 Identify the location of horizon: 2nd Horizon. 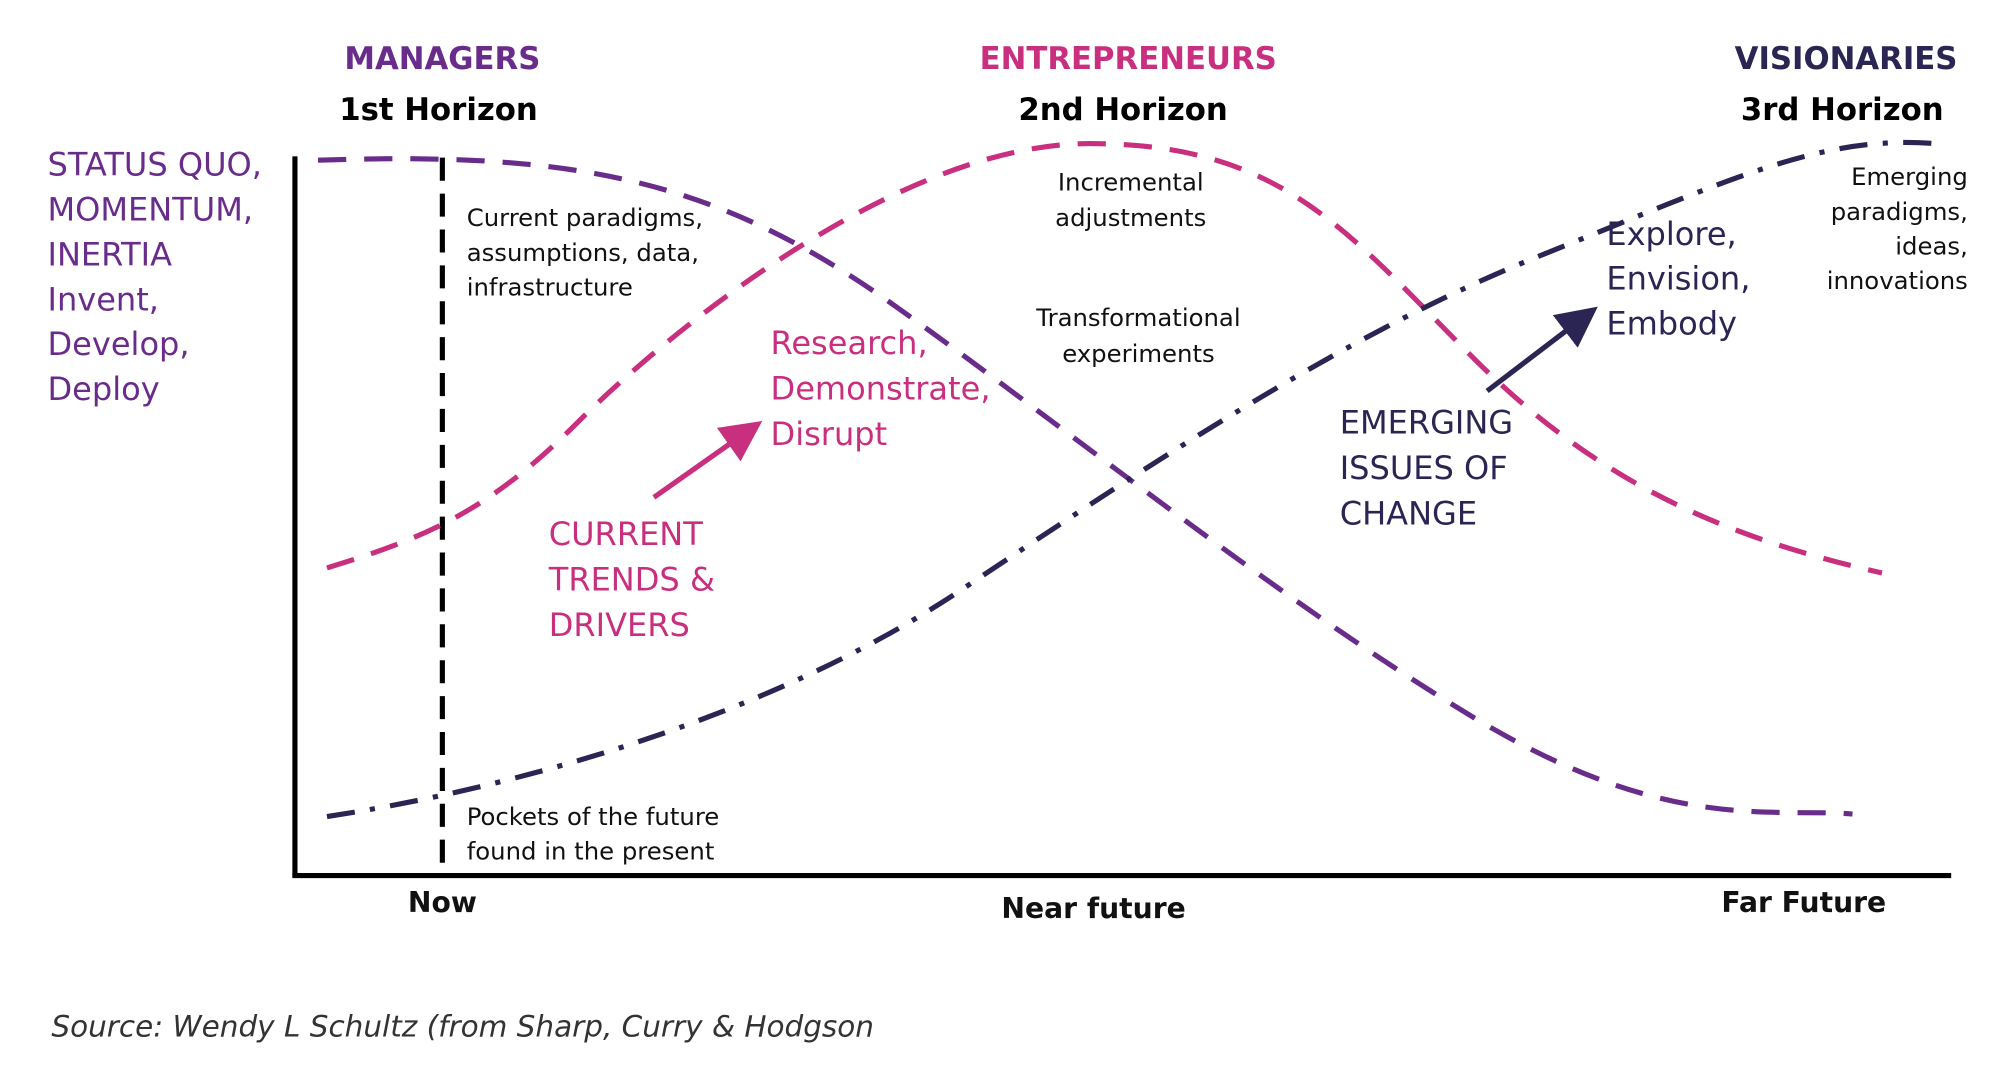
(1122, 110).